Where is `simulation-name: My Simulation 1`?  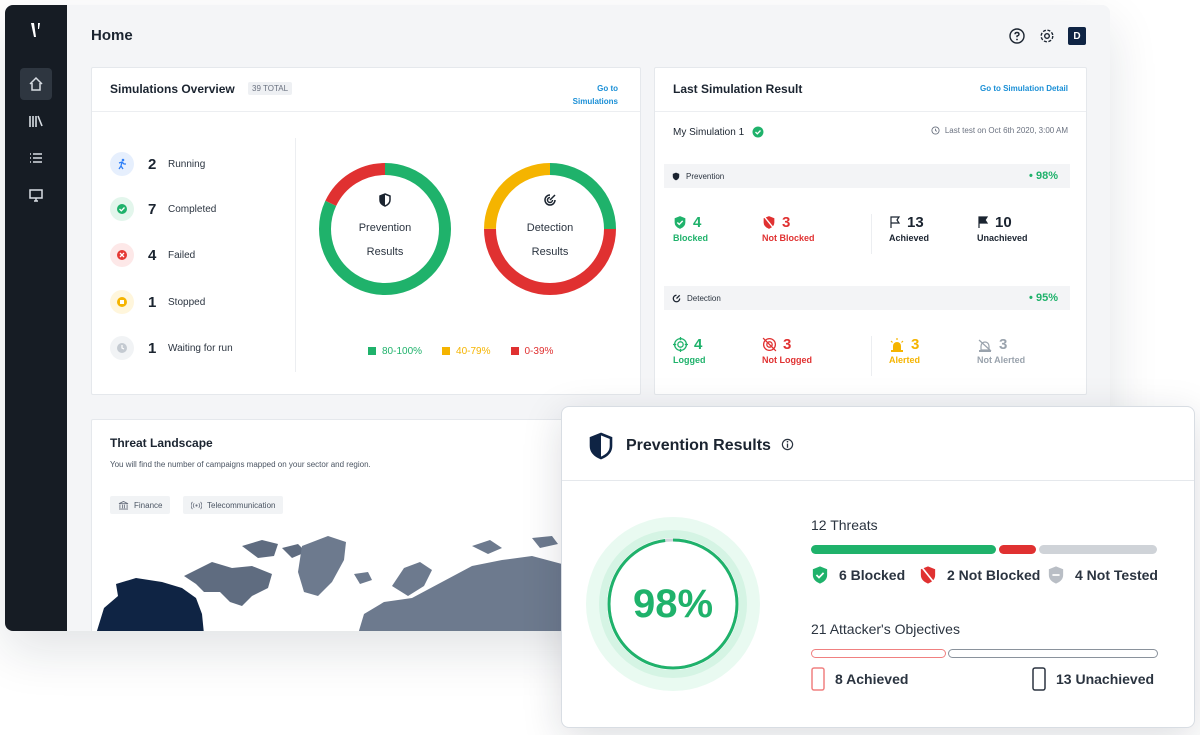
simulation-name: My Simulation 1 is located at coordinates (718, 132).